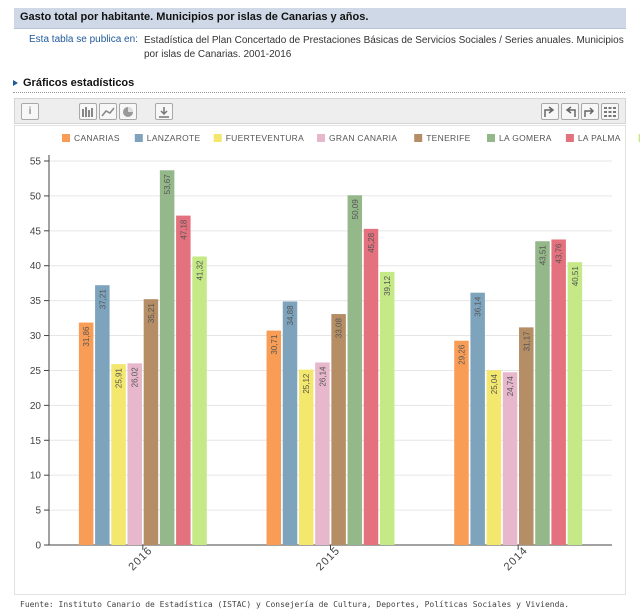  I want to click on bar-chart-icon, so click(88, 111).